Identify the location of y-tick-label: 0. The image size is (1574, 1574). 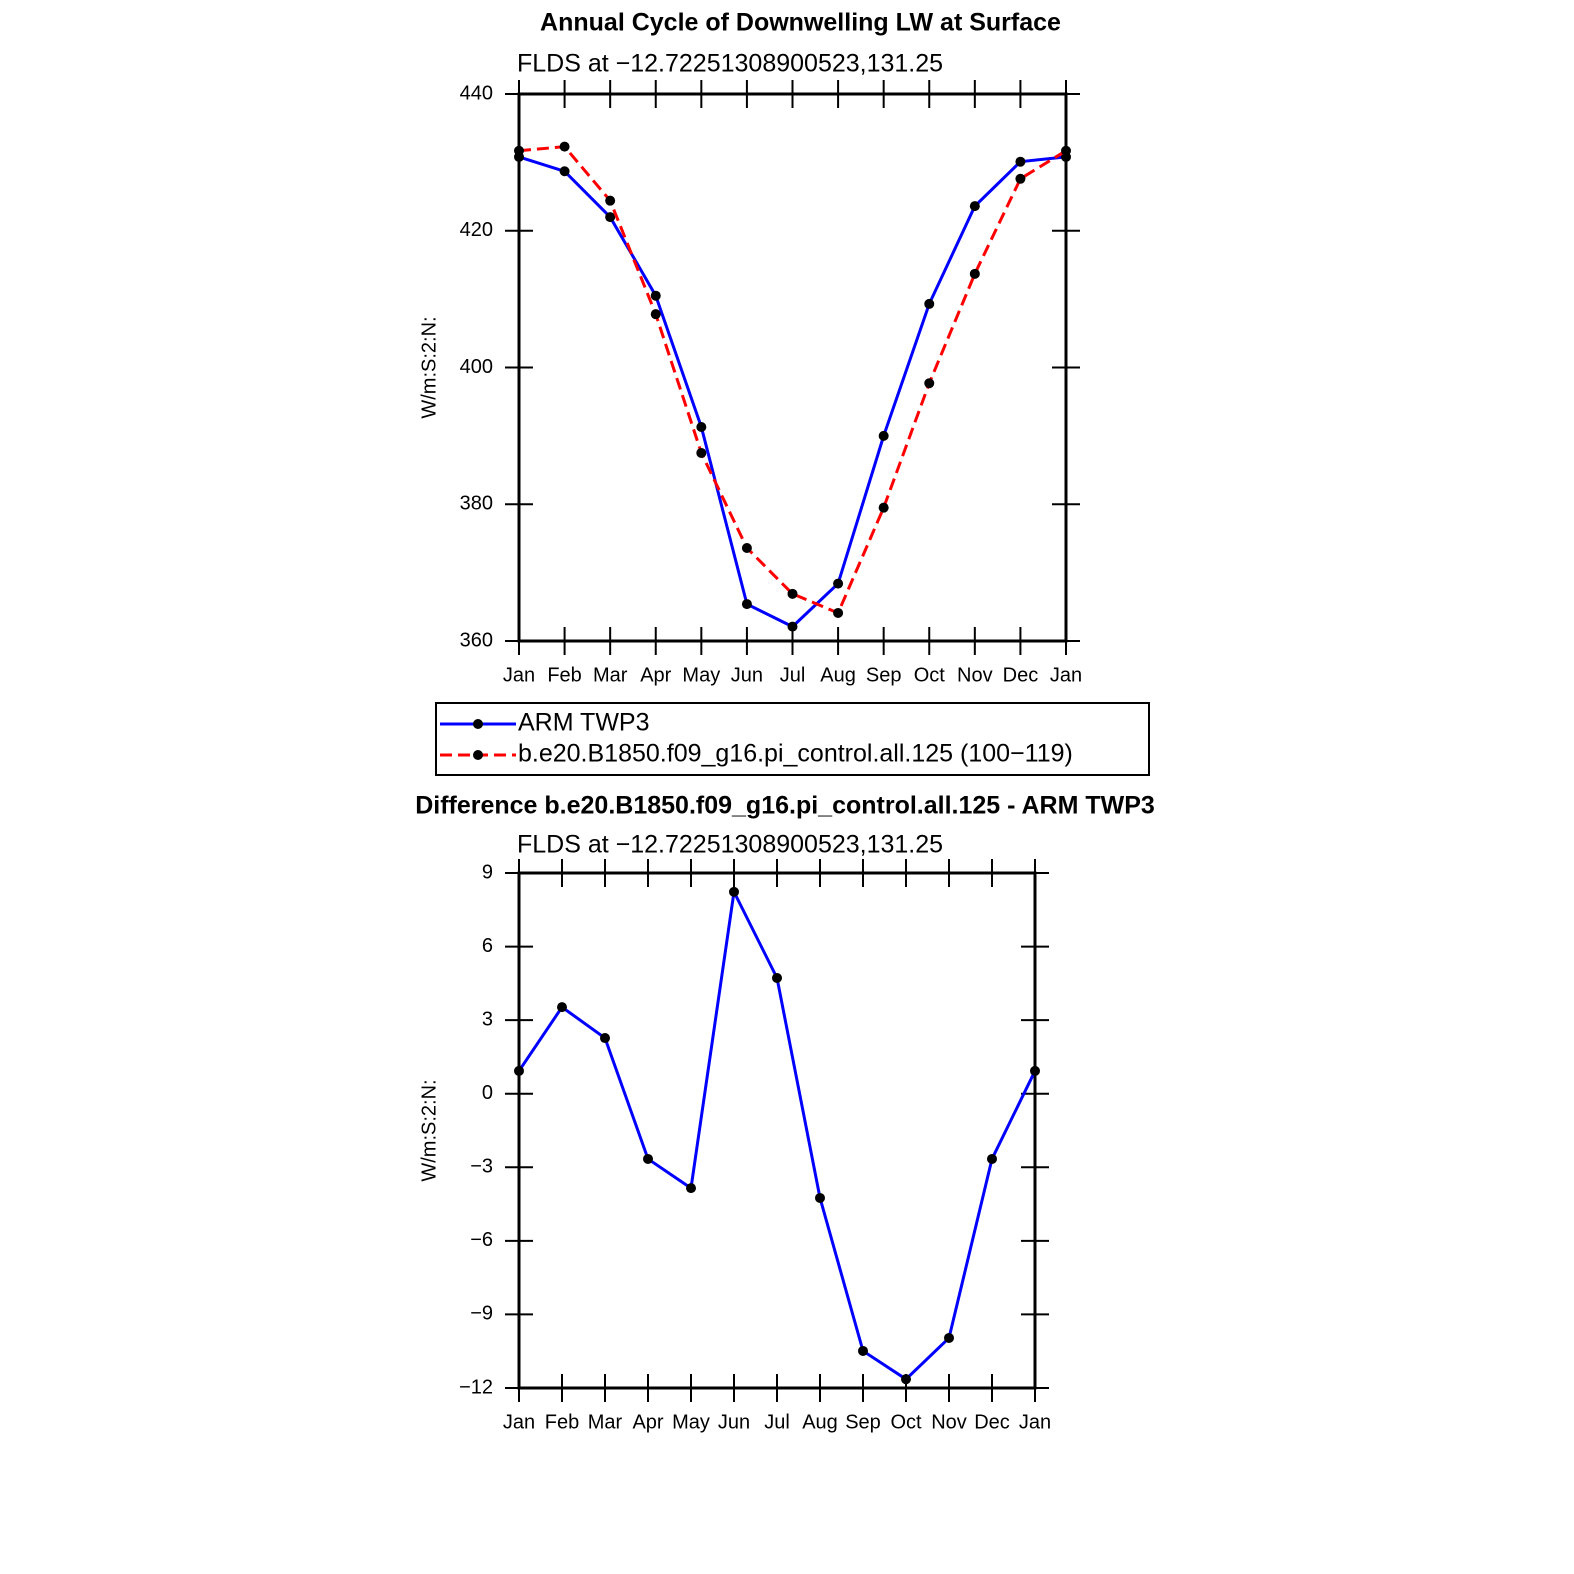
(487, 1093).